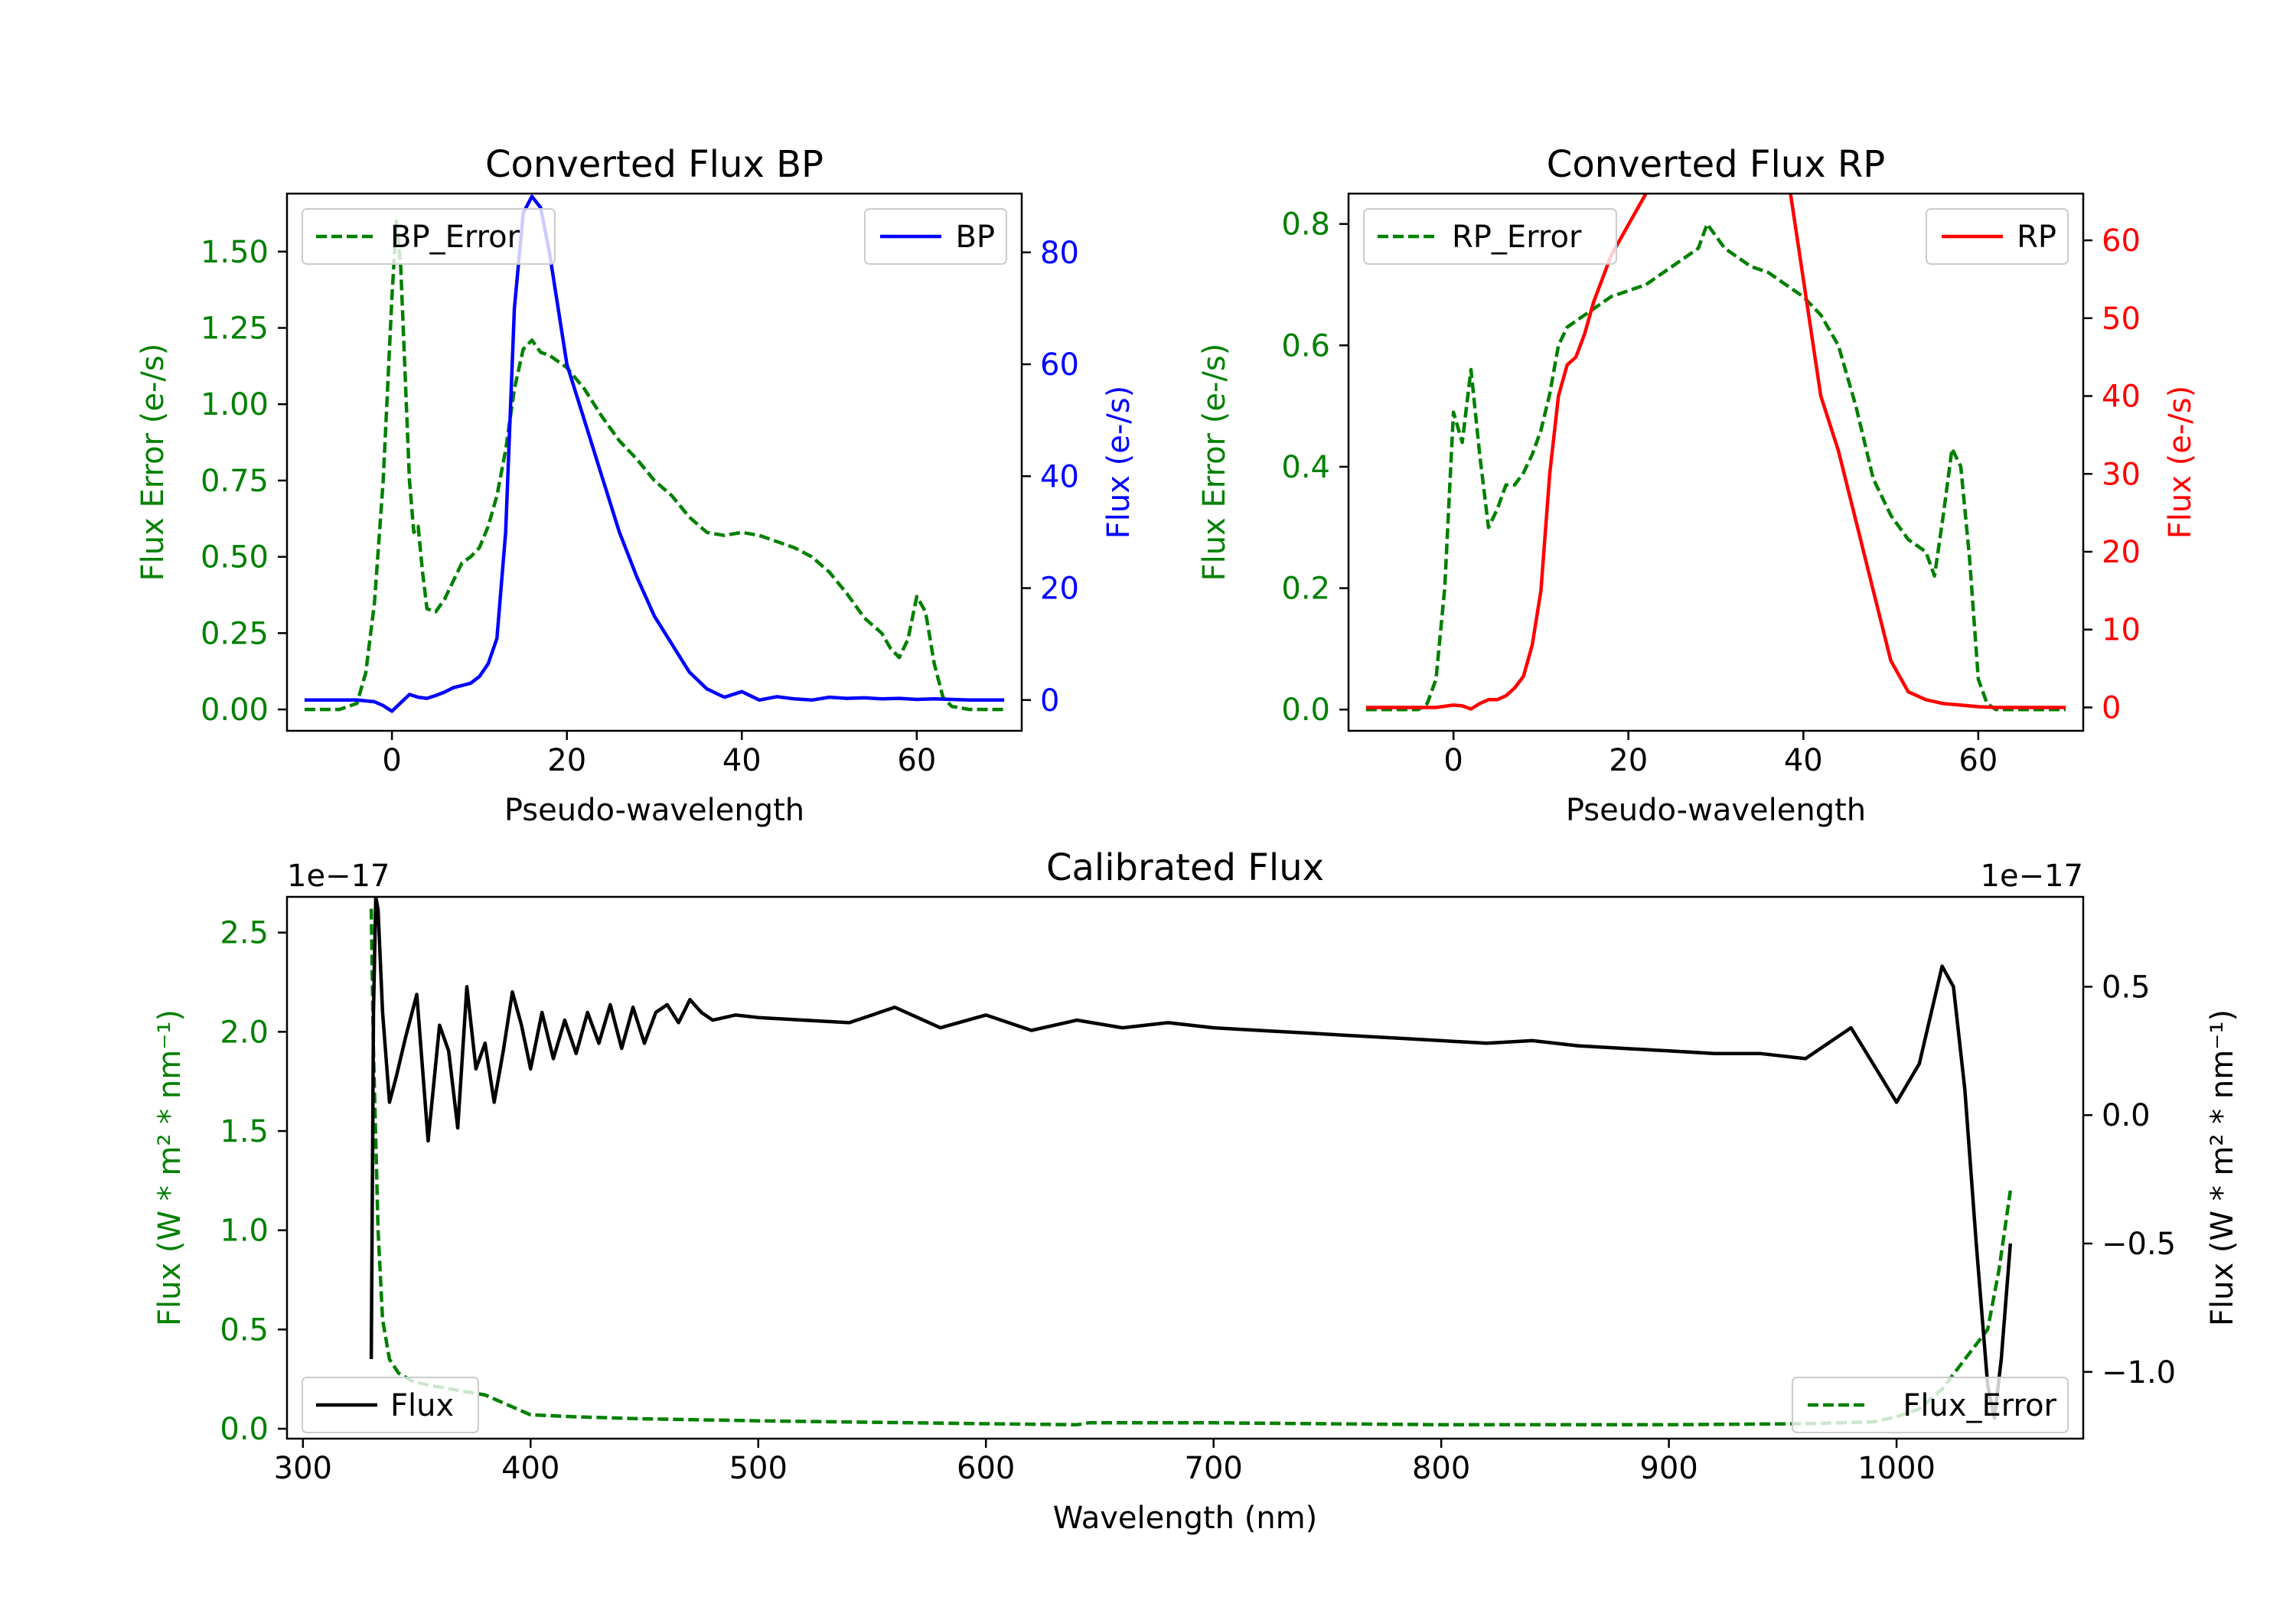 Image resolution: width=2296 pixels, height=1607 pixels. I want to click on chart-title: Calibrated Flux, so click(1185, 867).